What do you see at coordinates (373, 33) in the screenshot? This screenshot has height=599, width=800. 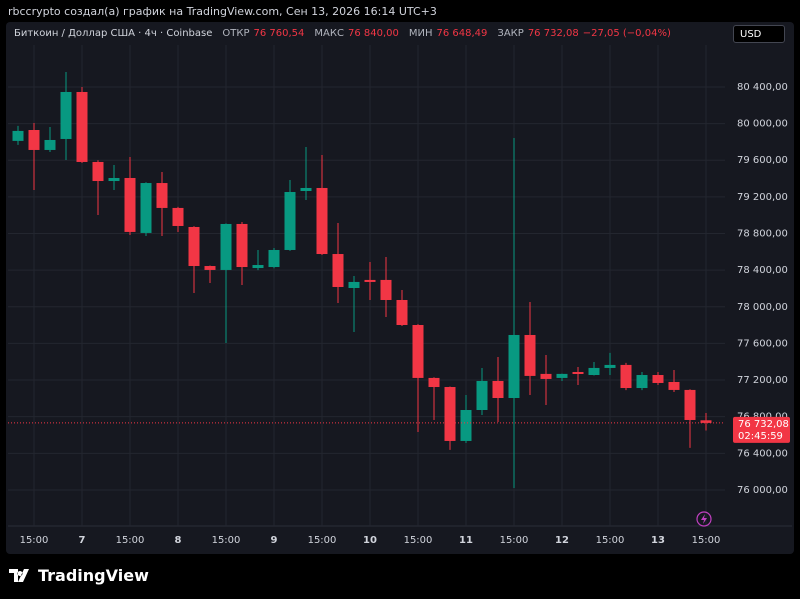 I see `stat-value: 76 840,00` at bounding box center [373, 33].